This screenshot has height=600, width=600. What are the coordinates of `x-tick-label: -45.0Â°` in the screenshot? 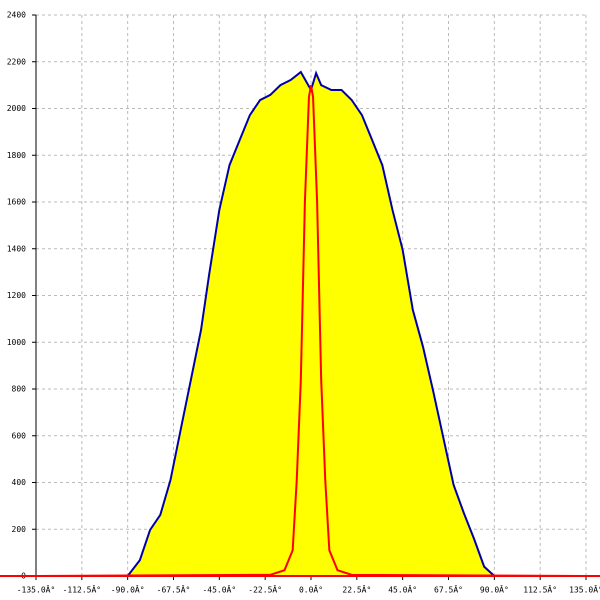 It's located at (219, 589).